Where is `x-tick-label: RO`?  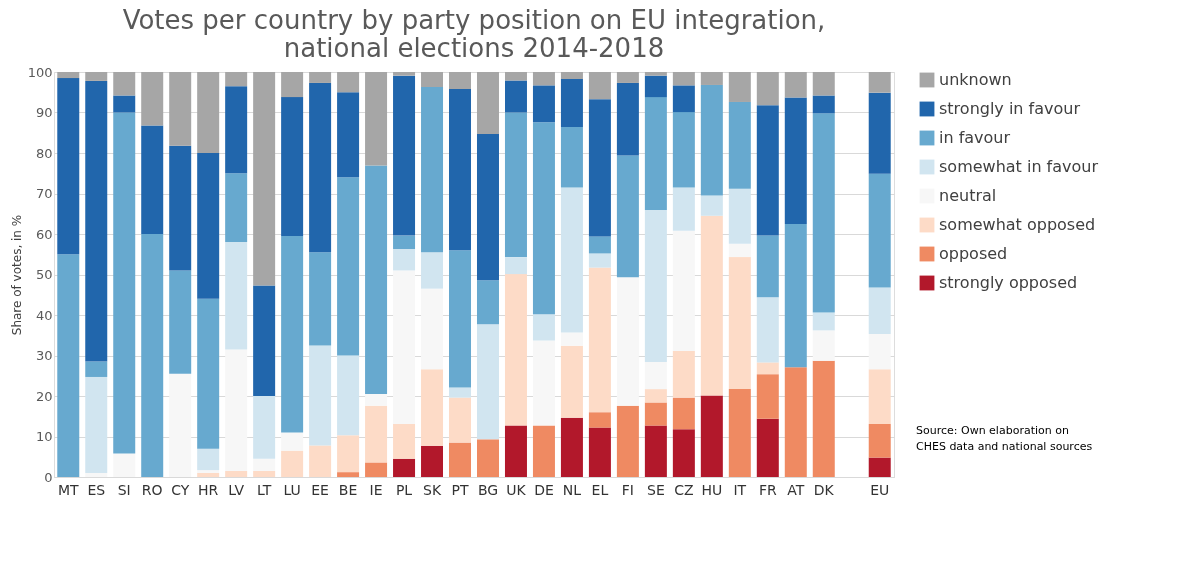
x-tick-label: RO is located at coordinates (152, 489).